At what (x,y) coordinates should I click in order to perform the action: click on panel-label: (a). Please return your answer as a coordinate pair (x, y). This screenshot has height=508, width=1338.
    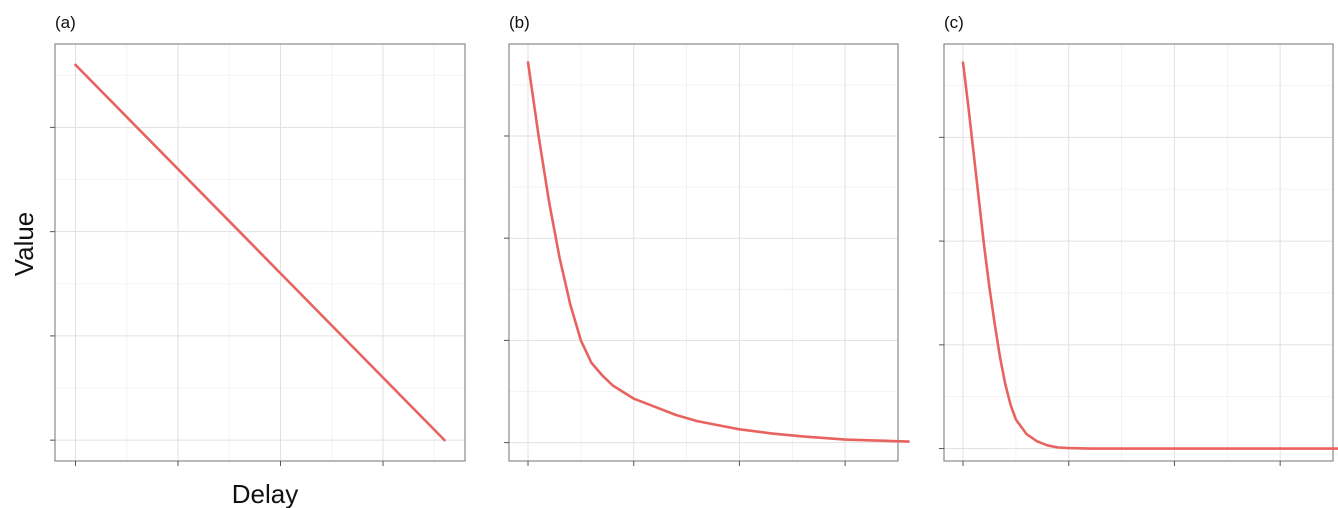
    Looking at the image, I should click on (65, 22).